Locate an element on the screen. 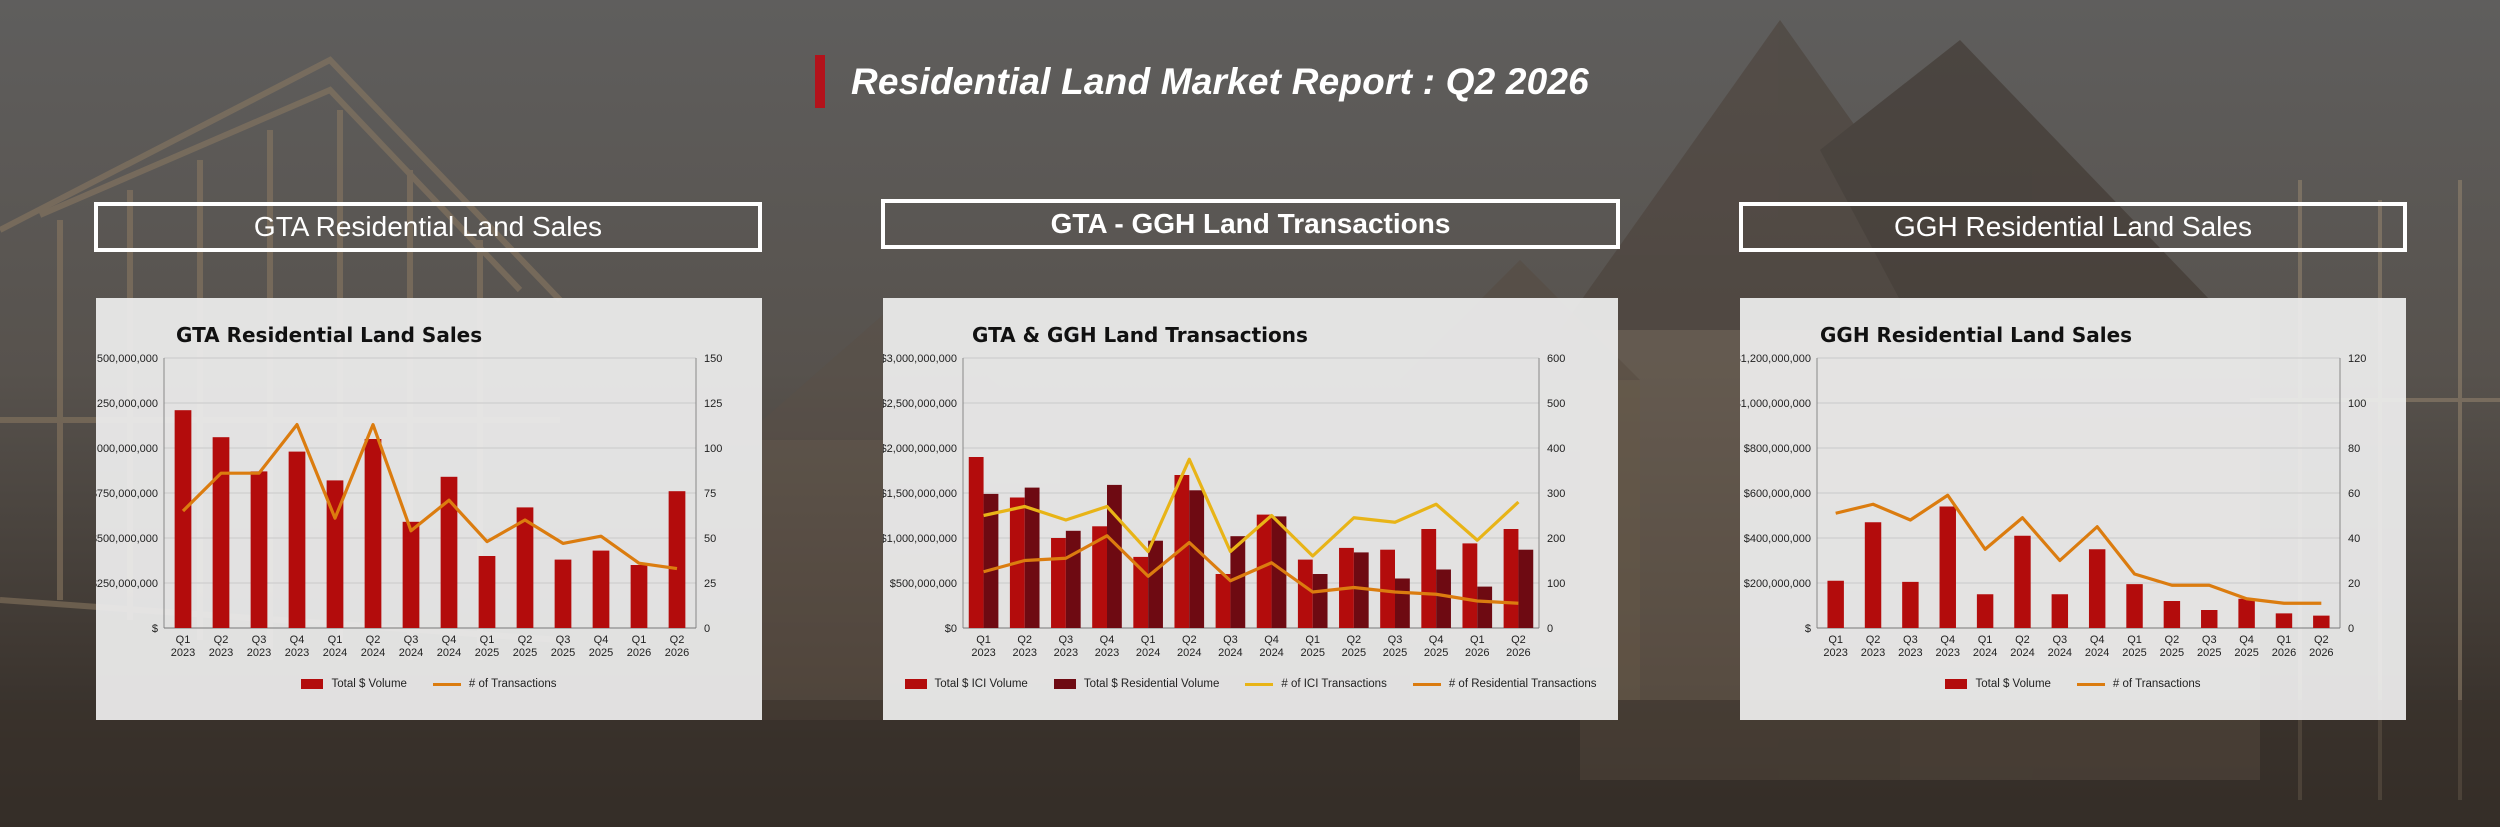  y-left-tick-label: $1,250,000,000 is located at coordinates (127, 404).